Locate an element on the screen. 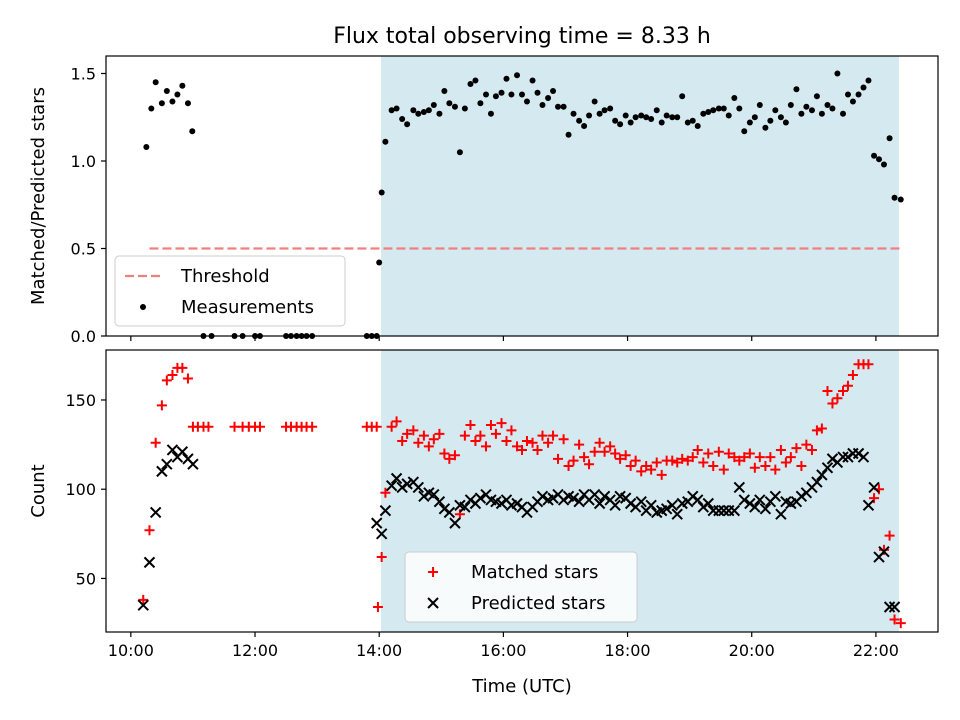  x-tick-label: 10:00 is located at coordinates (131, 650).